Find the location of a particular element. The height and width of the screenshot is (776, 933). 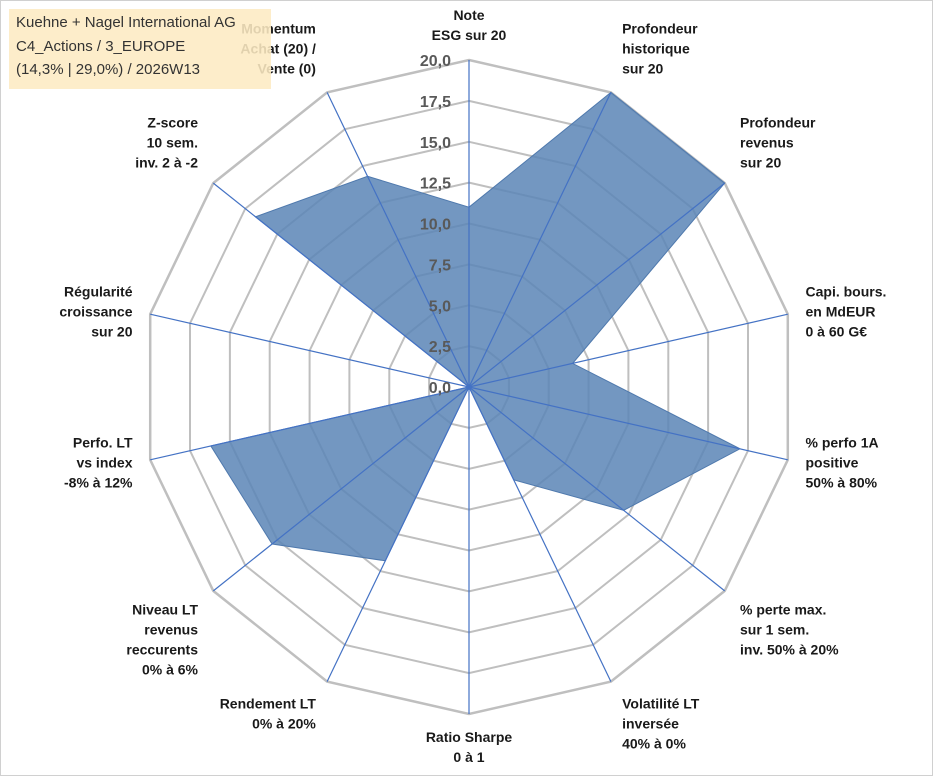

axis-label: Ratio Sharpe 0 à 1 is located at coordinates (469, 747).